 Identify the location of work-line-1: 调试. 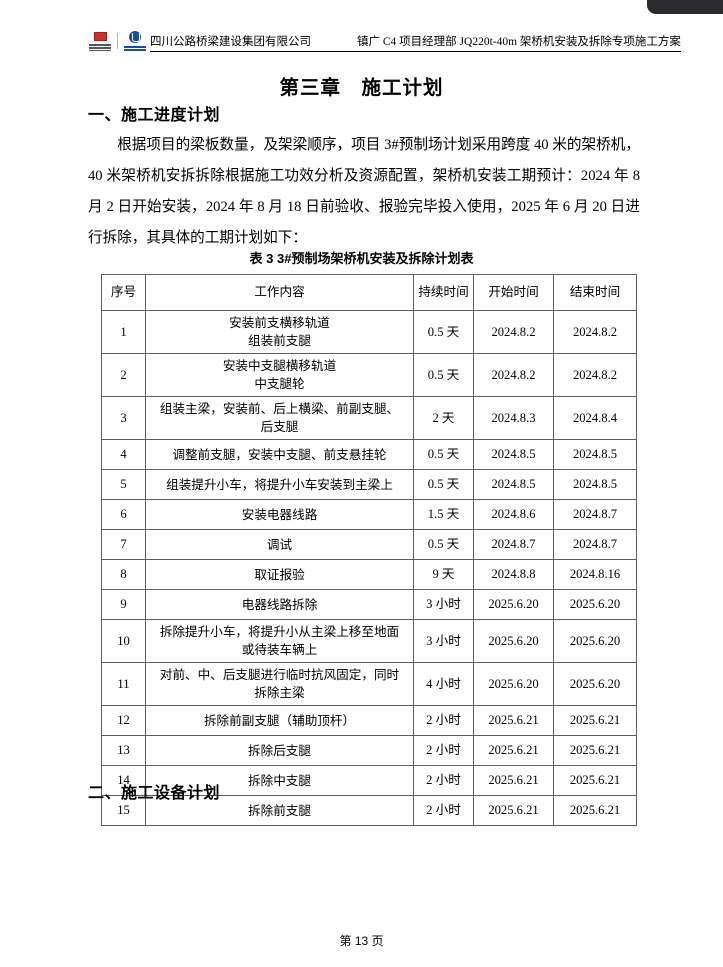
(279, 544).